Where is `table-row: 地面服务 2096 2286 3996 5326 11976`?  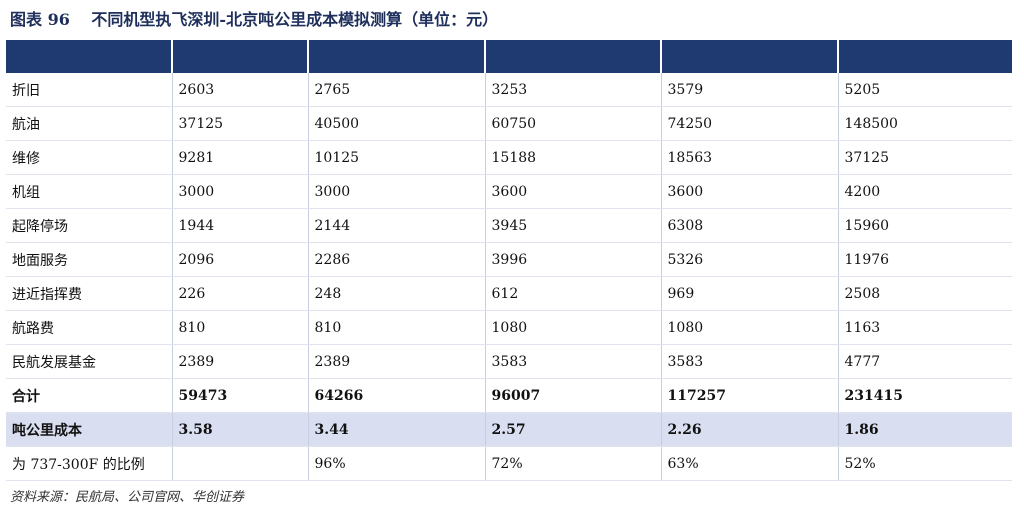
table-row: 地面服务 2096 2286 3996 5326 11976 is located at coordinates (509, 259).